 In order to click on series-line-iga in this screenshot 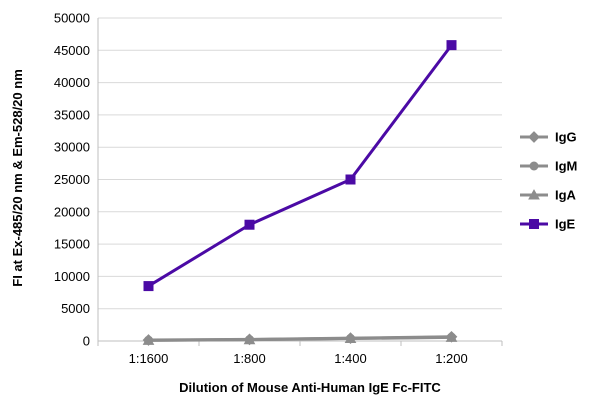, I will do `click(300, 338)`.